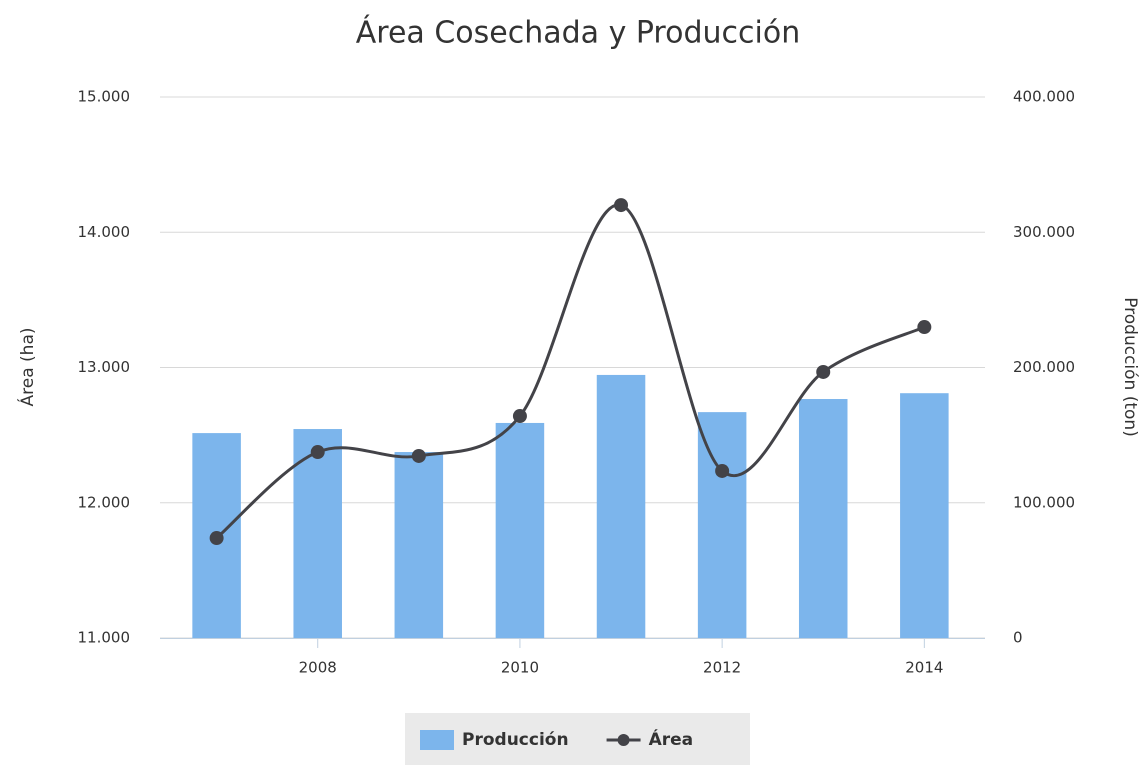 The width and height of the screenshot is (1146, 765). What do you see at coordinates (577, 739) in the screenshot?
I see `legend-box` at bounding box center [577, 739].